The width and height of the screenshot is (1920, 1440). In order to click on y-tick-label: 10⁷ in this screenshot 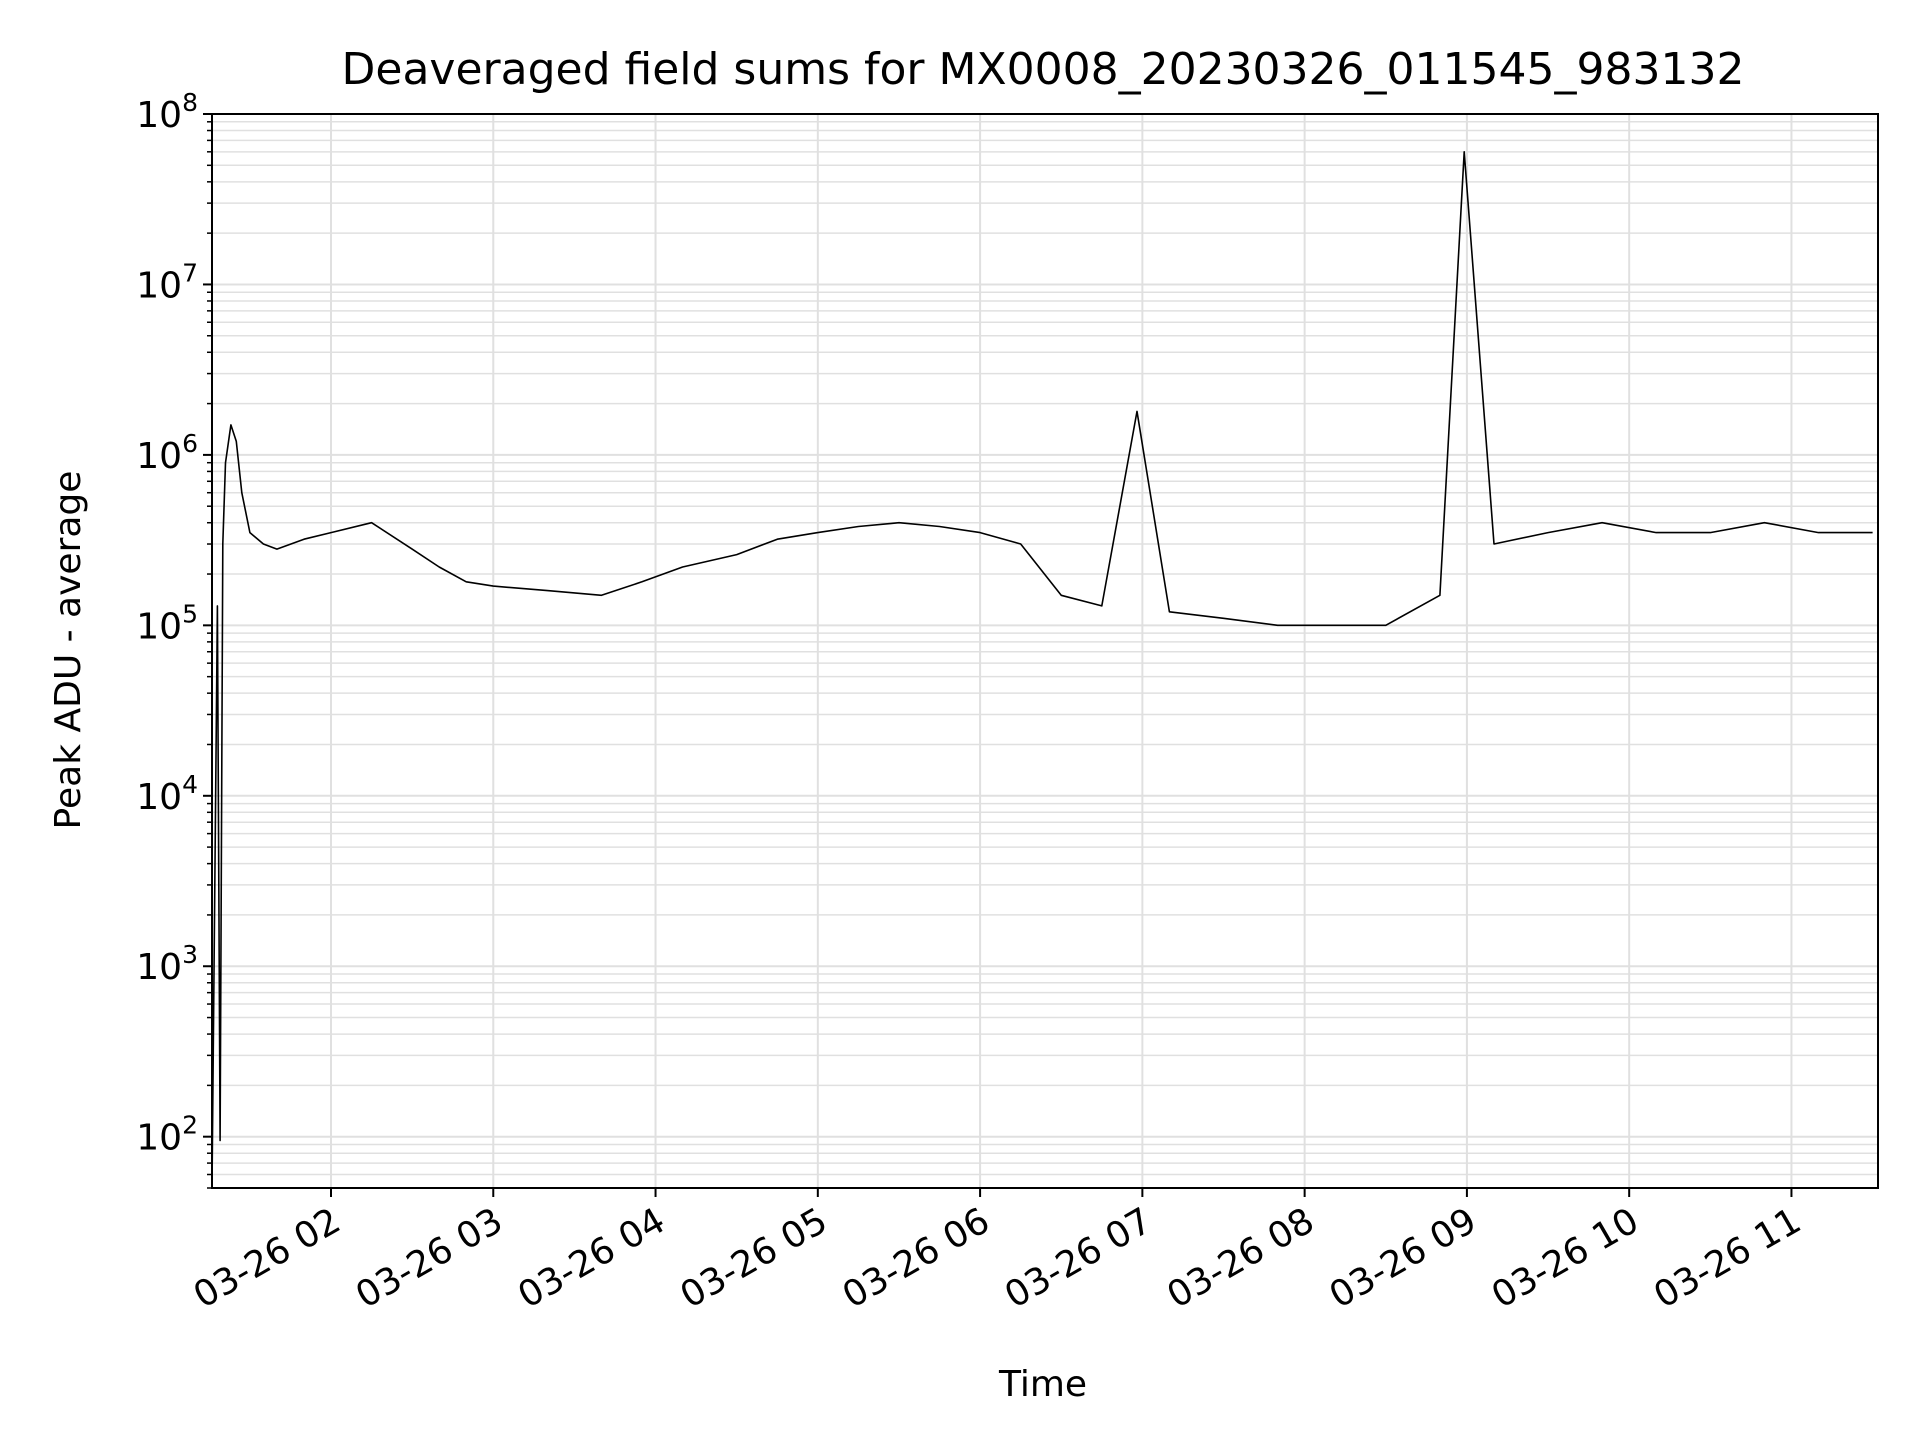, I will do `click(167, 282)`.